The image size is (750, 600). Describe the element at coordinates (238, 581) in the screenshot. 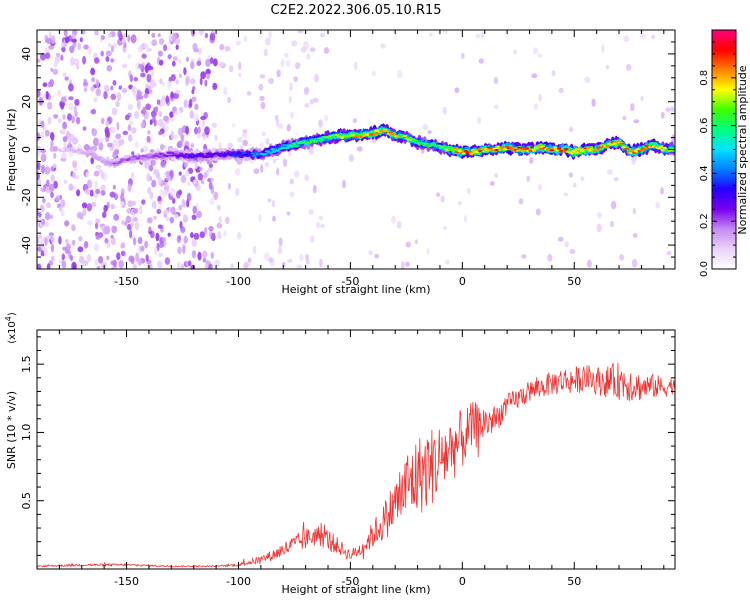

I see `x-tick-label: -100` at that location.